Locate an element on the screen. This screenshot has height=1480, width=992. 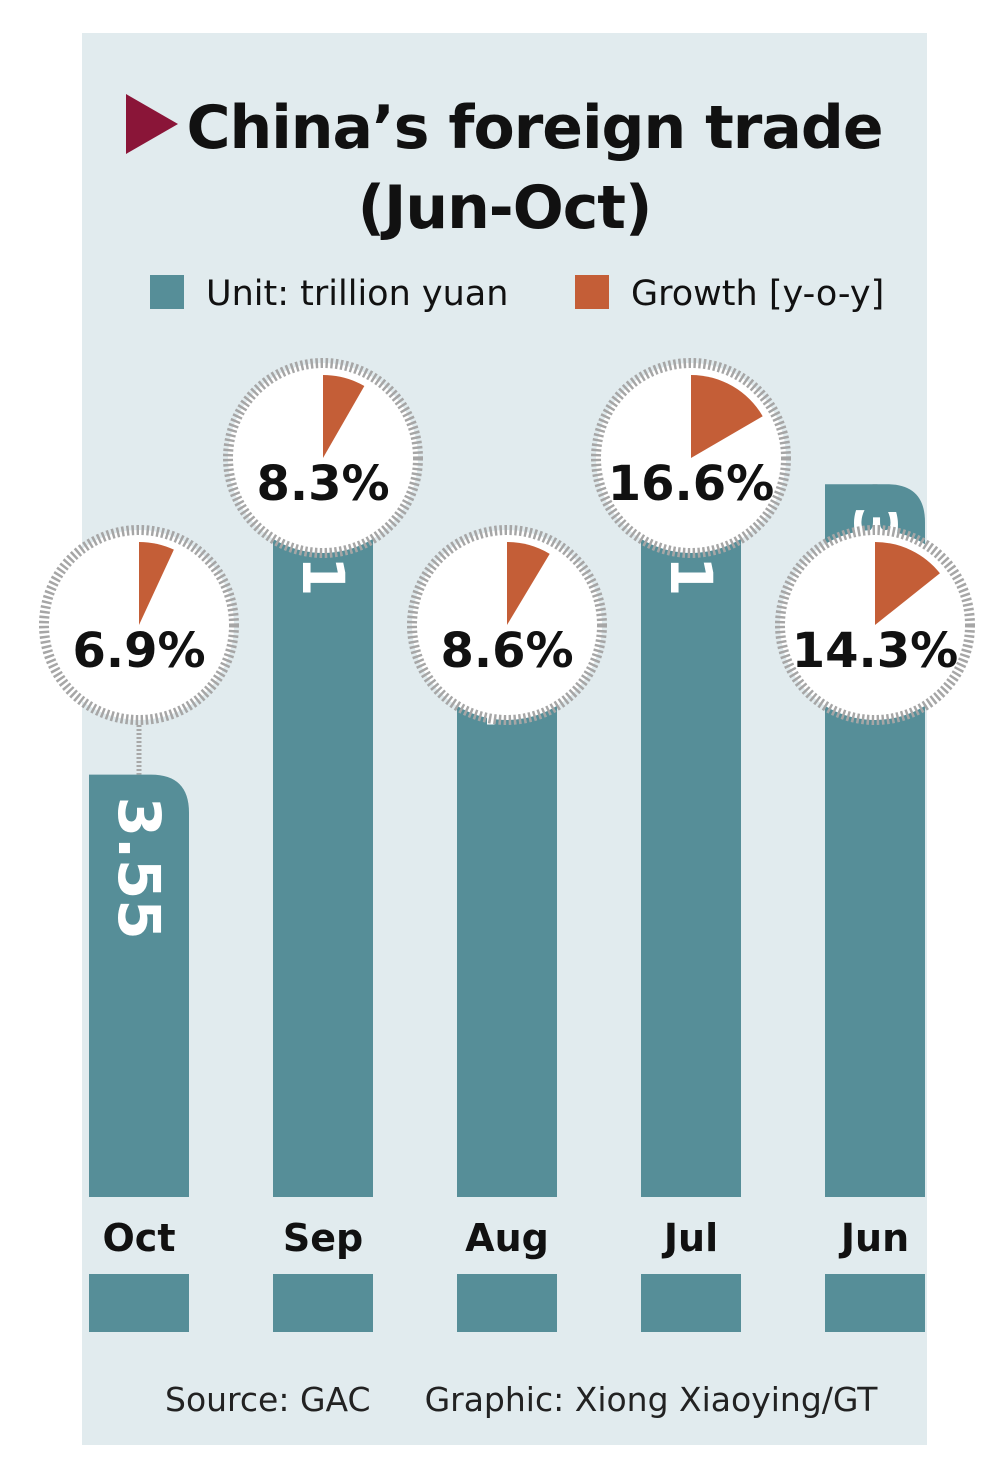
legend-item-growth: Growth [y-o-y] is located at coordinates (729, 294).